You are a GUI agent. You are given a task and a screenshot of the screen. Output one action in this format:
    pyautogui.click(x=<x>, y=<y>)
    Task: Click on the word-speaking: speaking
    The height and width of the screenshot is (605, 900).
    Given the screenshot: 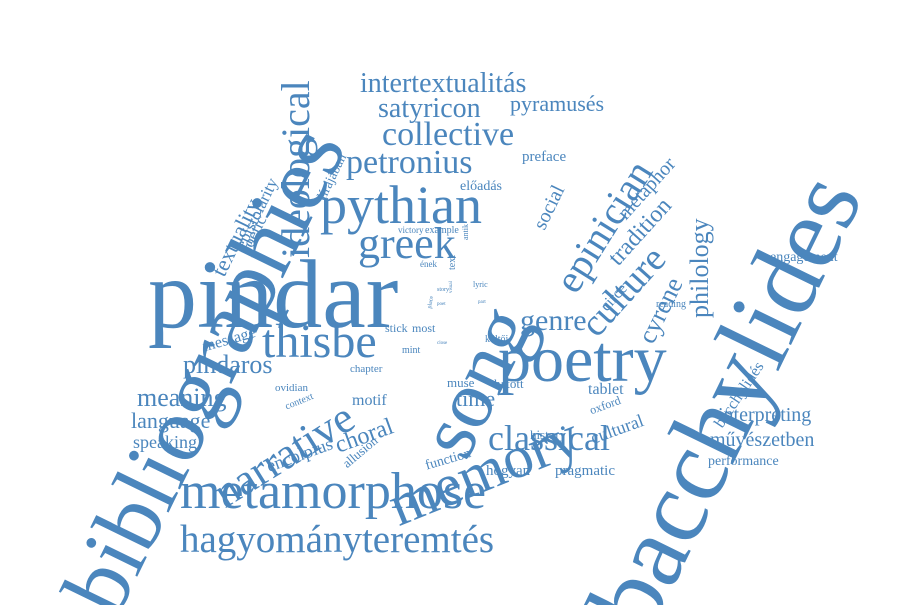 What is the action you would take?
    pyautogui.click(x=165, y=442)
    